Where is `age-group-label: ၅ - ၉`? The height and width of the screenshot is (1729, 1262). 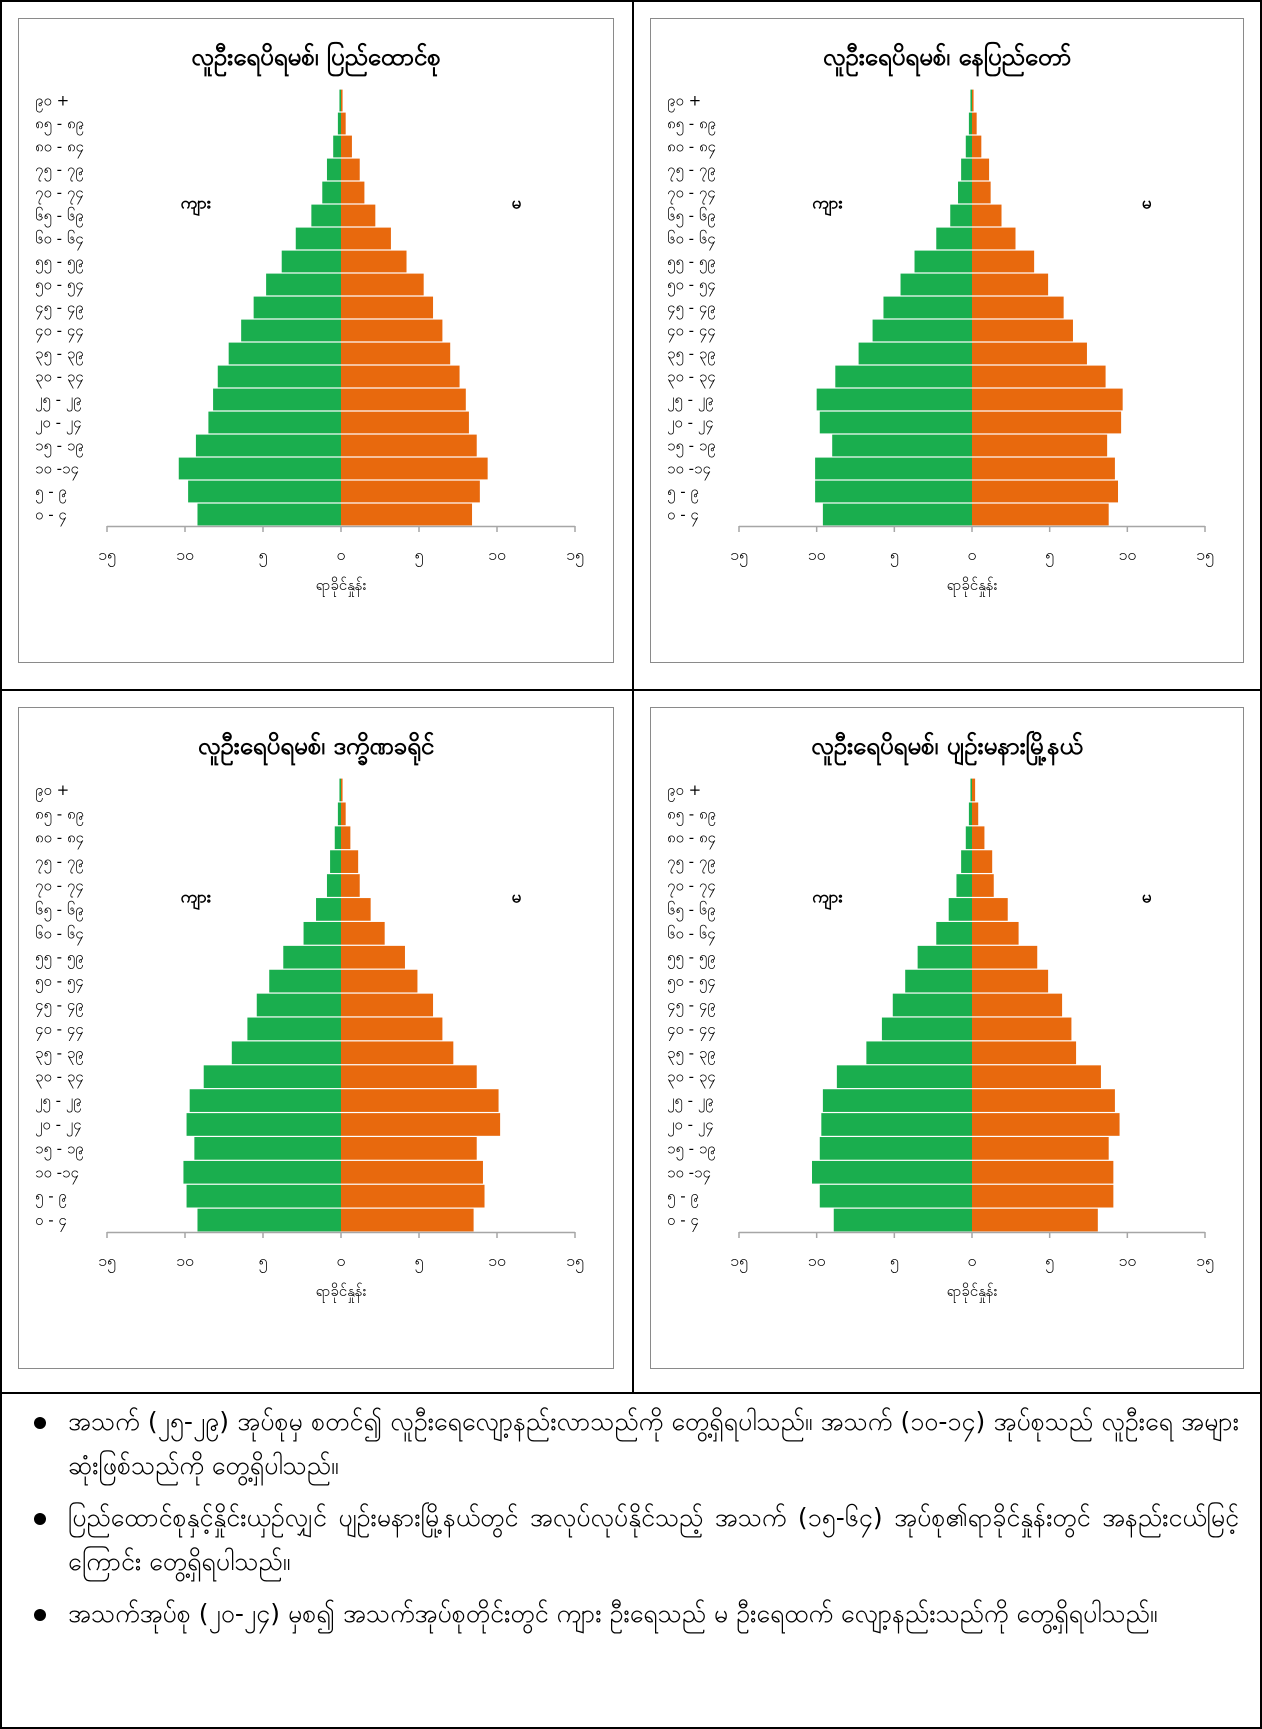 age-group-label: ၅ - ၉ is located at coordinates (51, 1197).